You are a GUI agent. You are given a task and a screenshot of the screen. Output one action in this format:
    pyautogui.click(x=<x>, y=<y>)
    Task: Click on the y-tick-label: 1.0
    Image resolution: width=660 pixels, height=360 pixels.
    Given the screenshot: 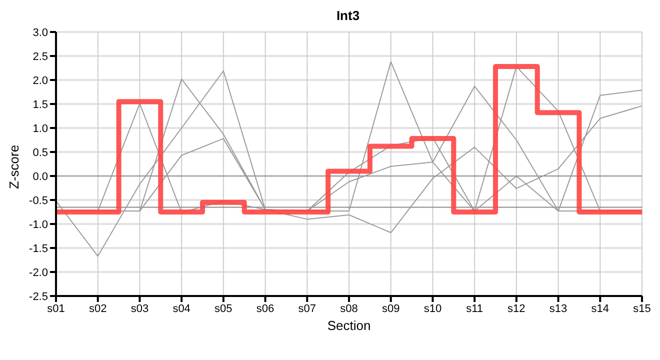 What is the action you would take?
    pyautogui.click(x=40, y=128)
    